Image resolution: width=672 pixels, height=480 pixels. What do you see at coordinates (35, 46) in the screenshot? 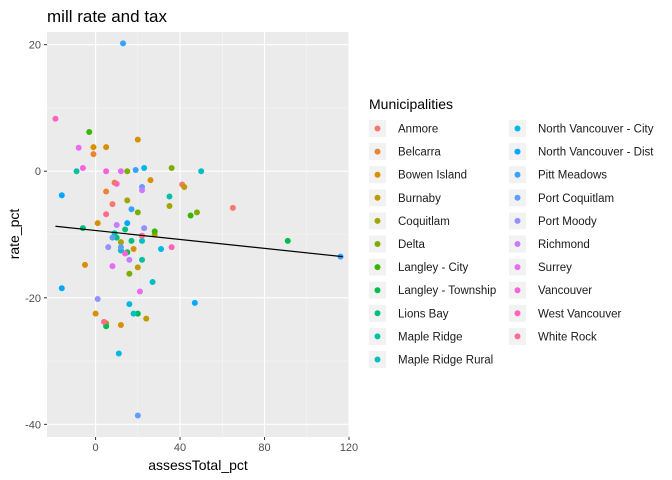
I see `y-tick-label: 20` at bounding box center [35, 46].